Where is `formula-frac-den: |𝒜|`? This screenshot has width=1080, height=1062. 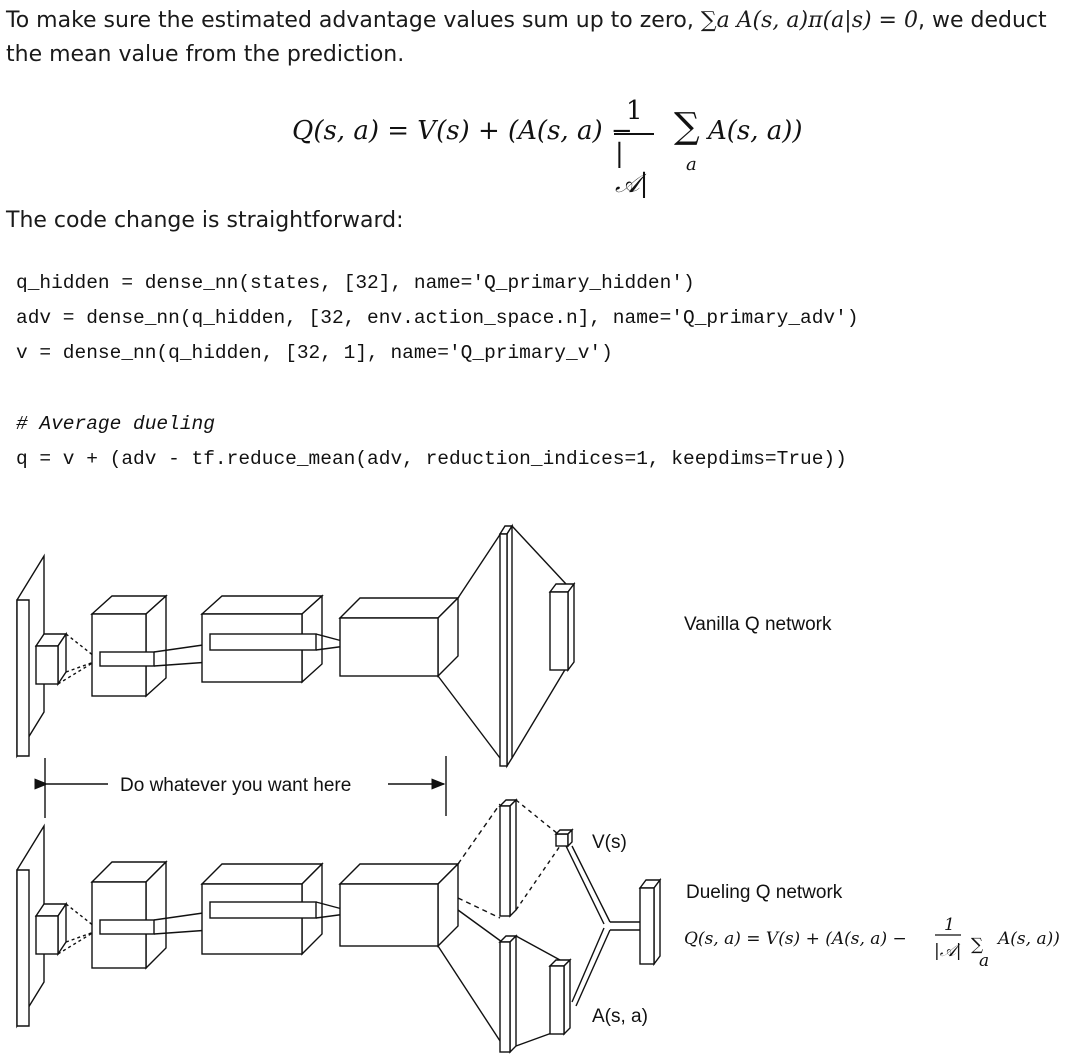
formula-frac-den: |𝒜| is located at coordinates (632, 169).